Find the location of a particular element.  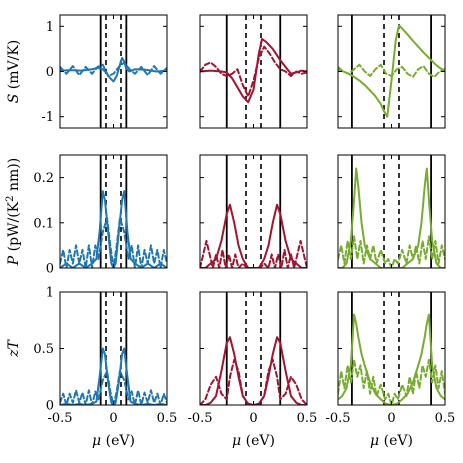

y-axis-label-S: S (mV/K) is located at coordinates (14, 72).